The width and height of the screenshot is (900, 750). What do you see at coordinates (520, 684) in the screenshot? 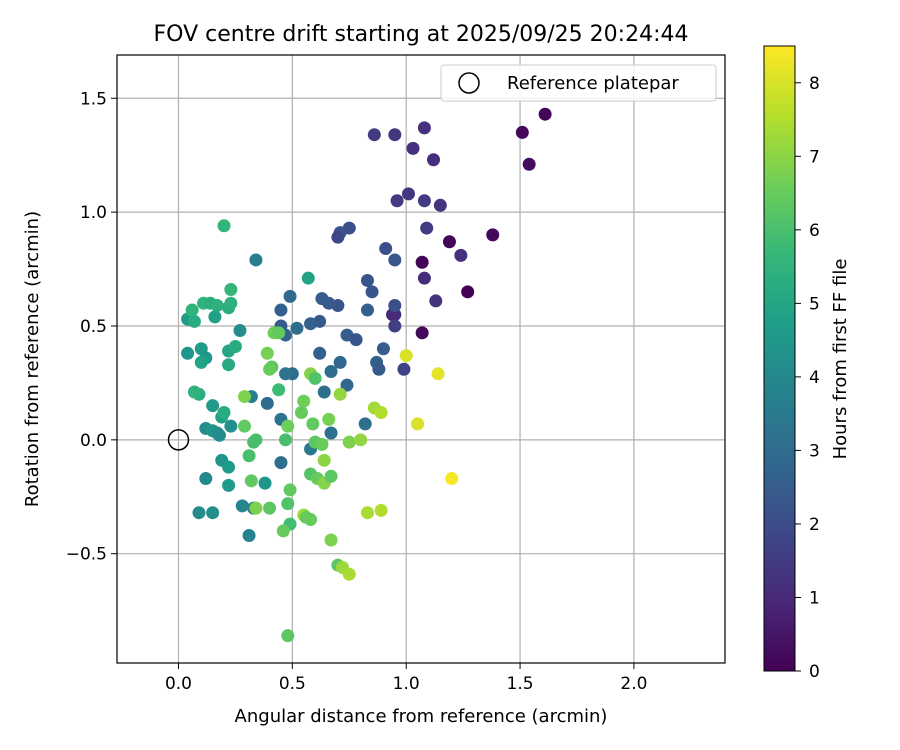
I see `x-tick-label: 1.5` at bounding box center [520, 684].